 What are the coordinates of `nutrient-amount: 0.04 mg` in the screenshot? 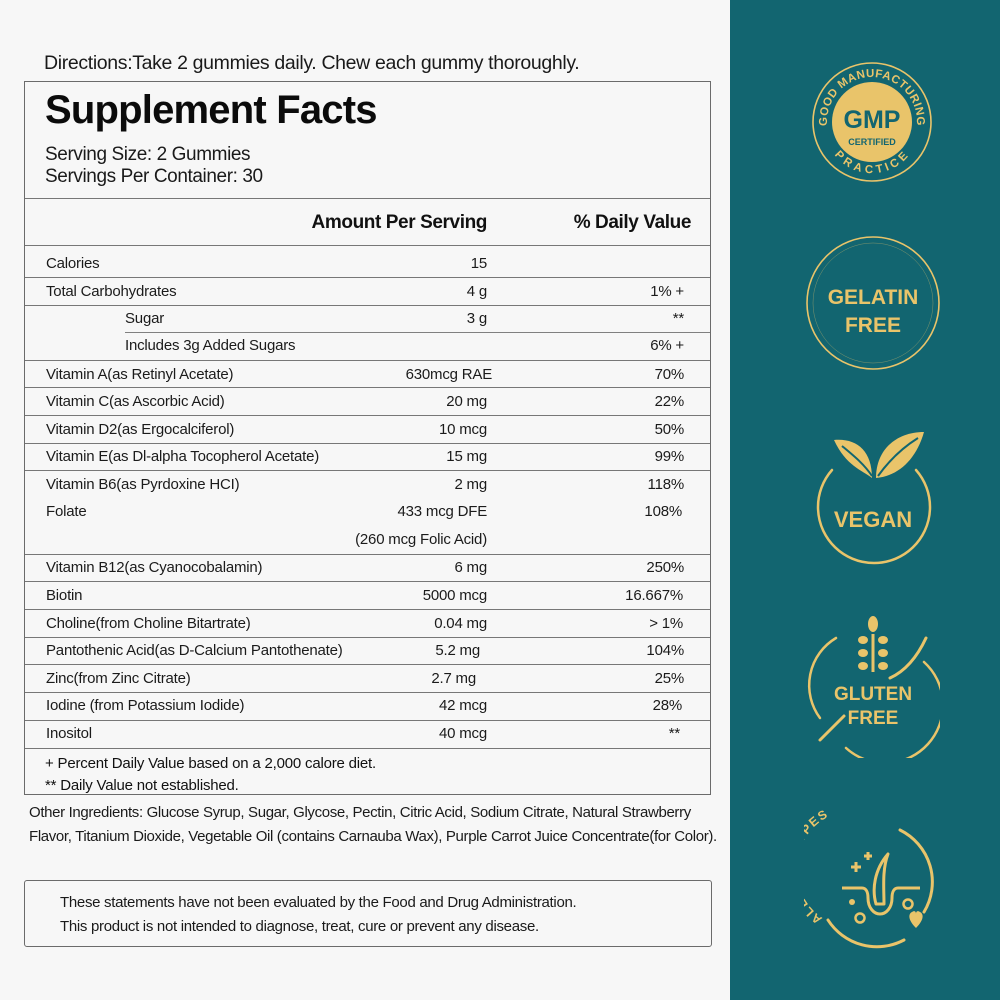 It's located at (460, 623).